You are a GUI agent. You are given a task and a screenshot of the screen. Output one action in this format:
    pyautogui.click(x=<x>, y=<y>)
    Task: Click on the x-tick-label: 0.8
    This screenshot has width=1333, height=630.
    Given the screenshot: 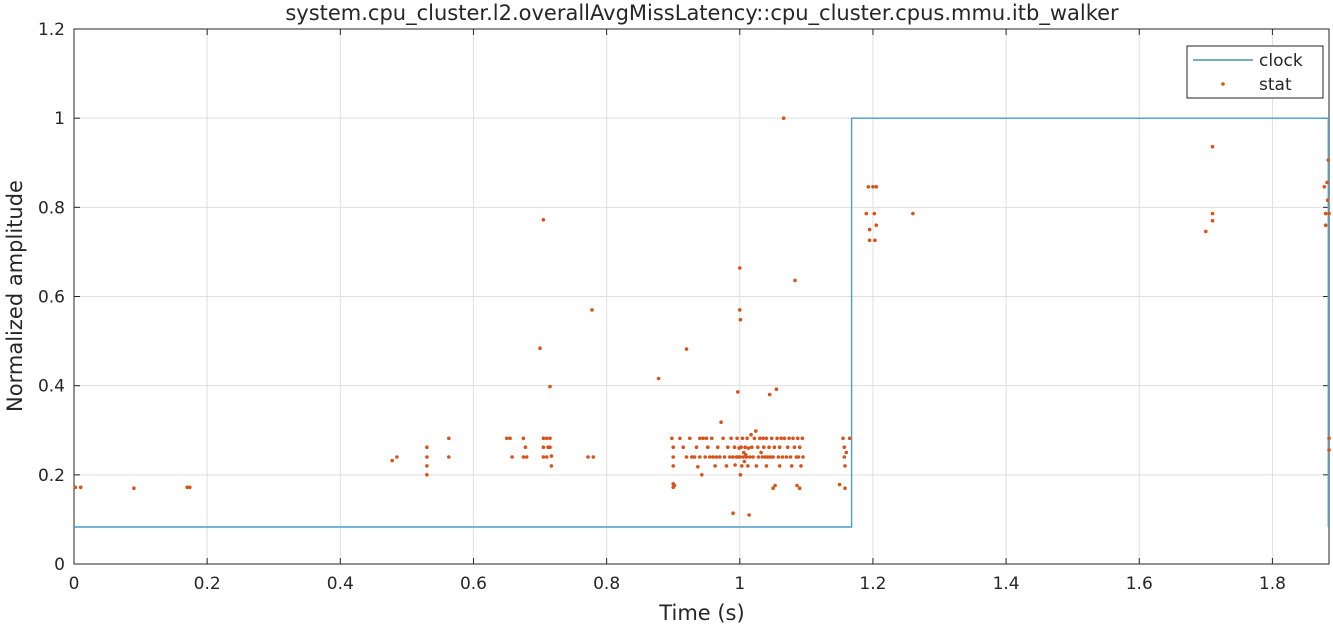 What is the action you would take?
    pyautogui.click(x=606, y=584)
    